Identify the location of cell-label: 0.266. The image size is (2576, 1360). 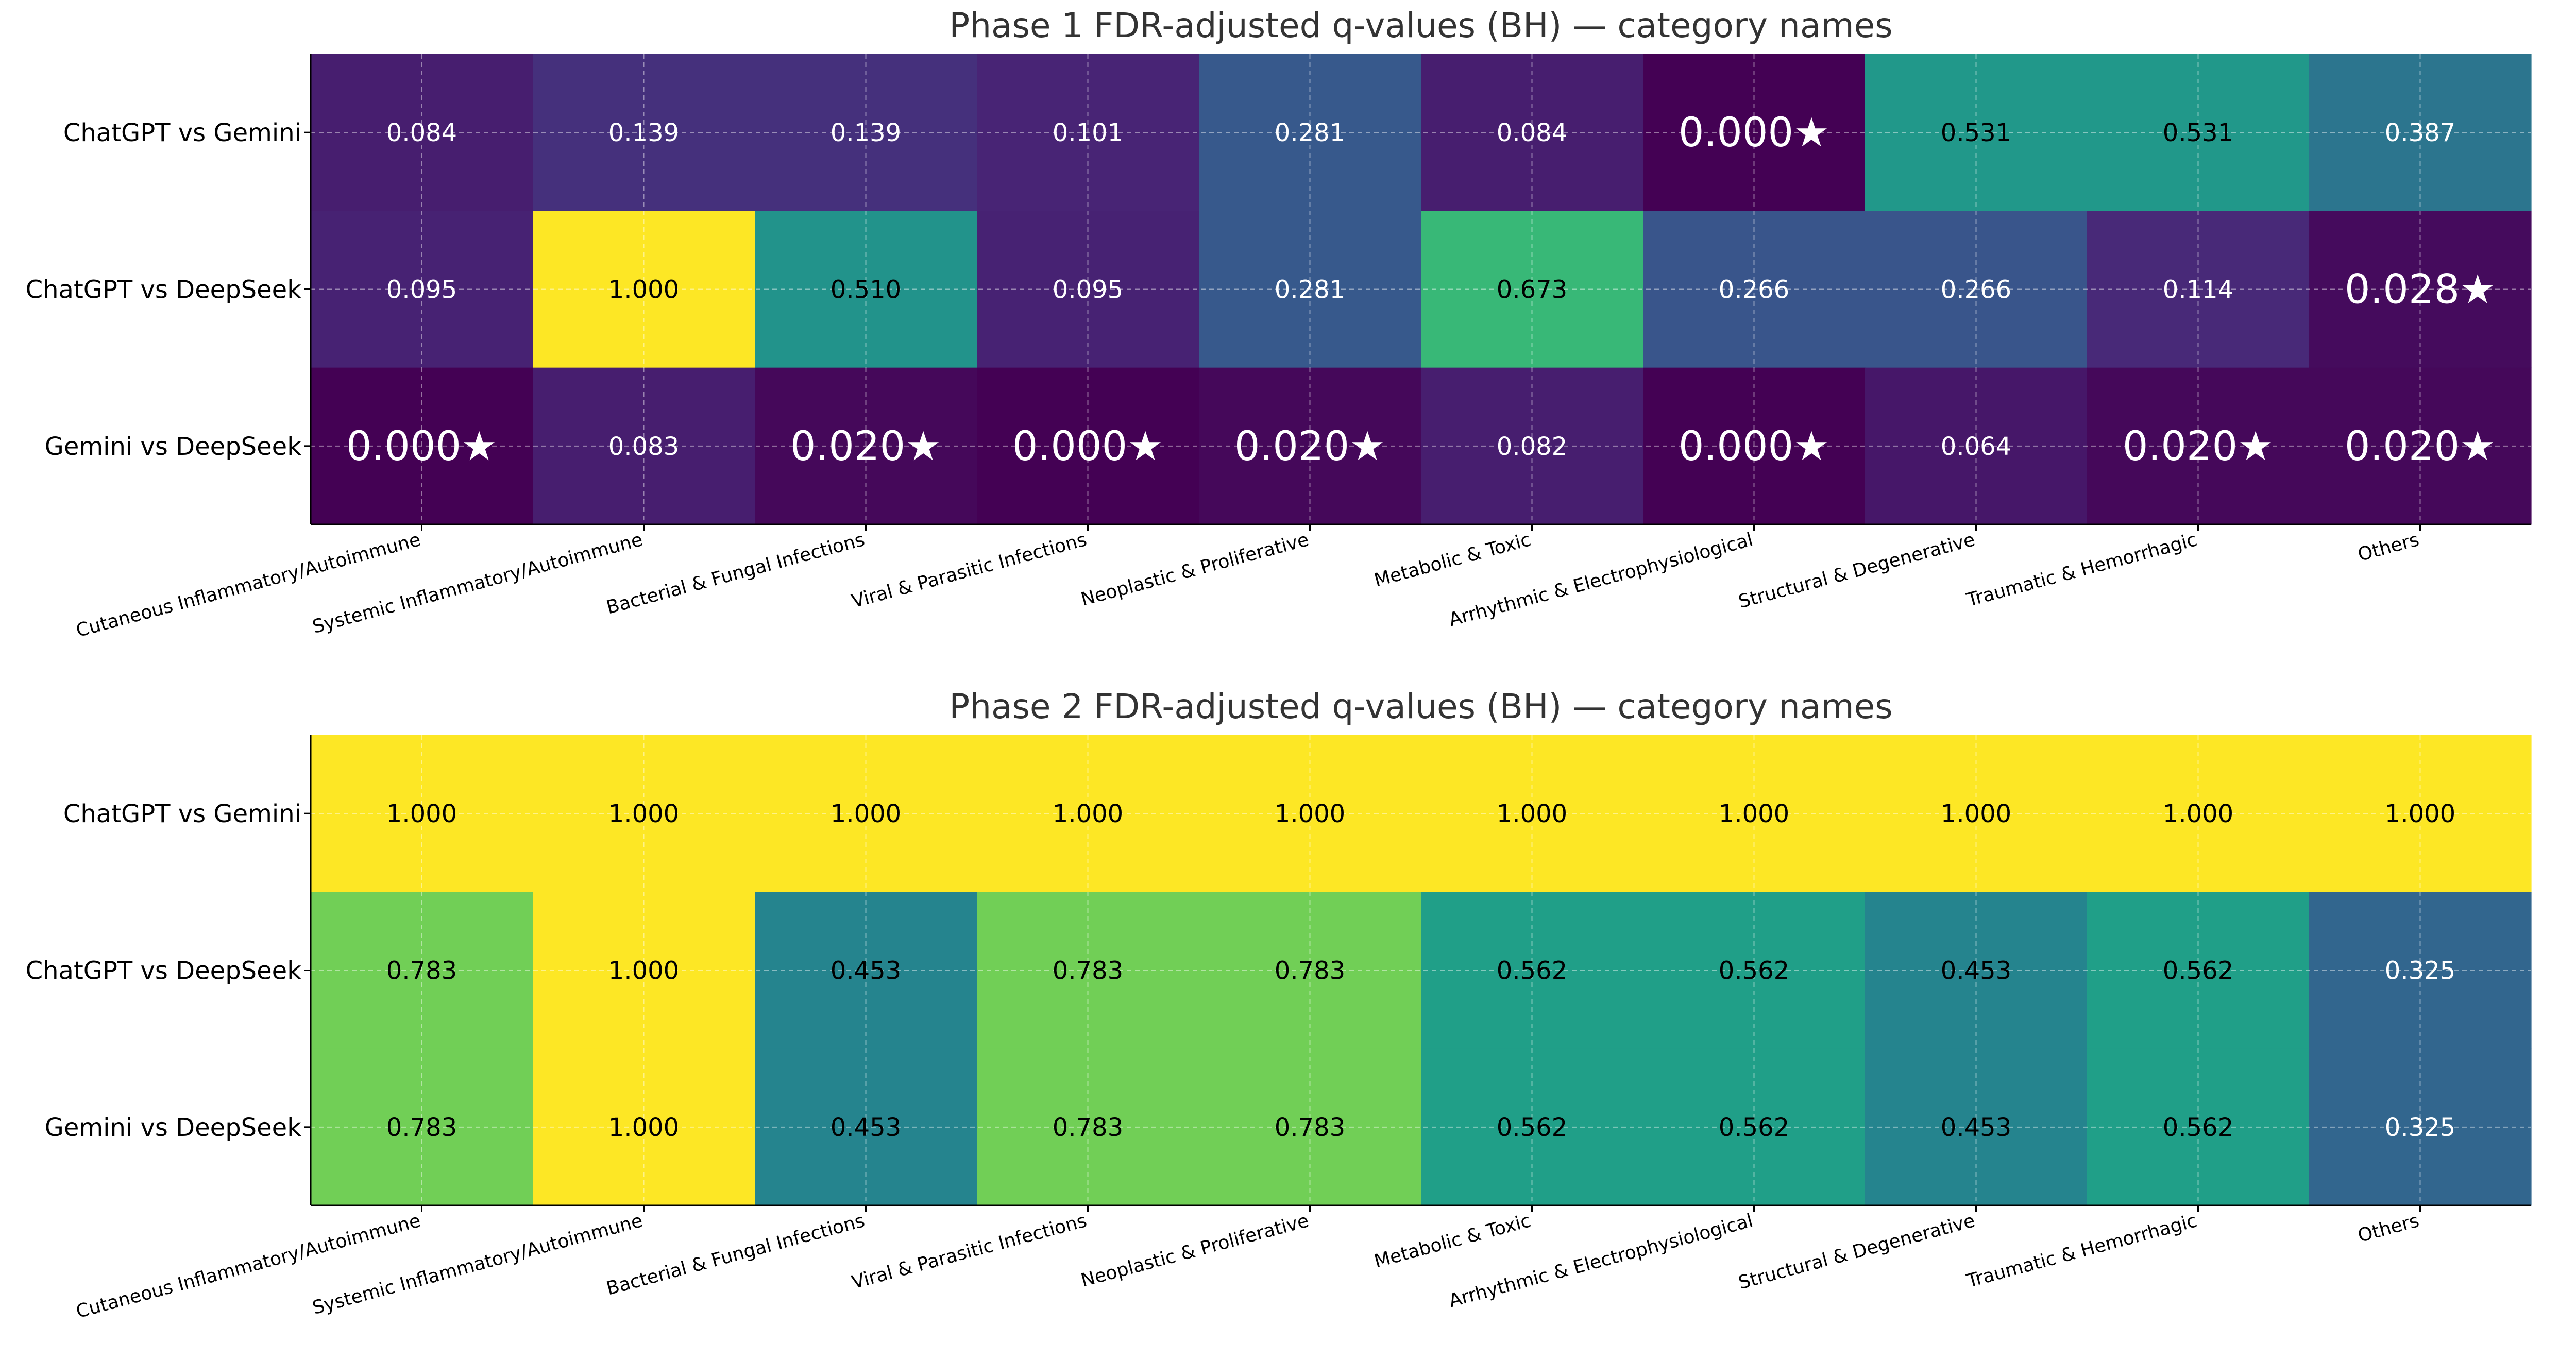
(1976, 290).